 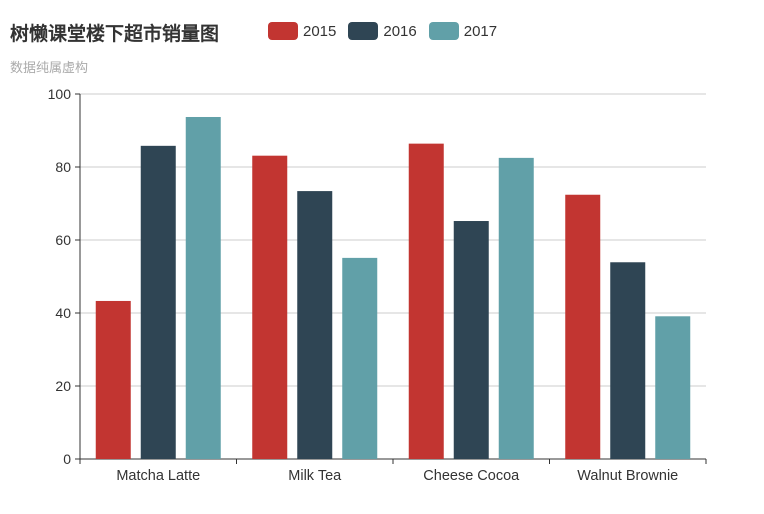 I want to click on legend-swatch-2016, so click(x=363, y=31).